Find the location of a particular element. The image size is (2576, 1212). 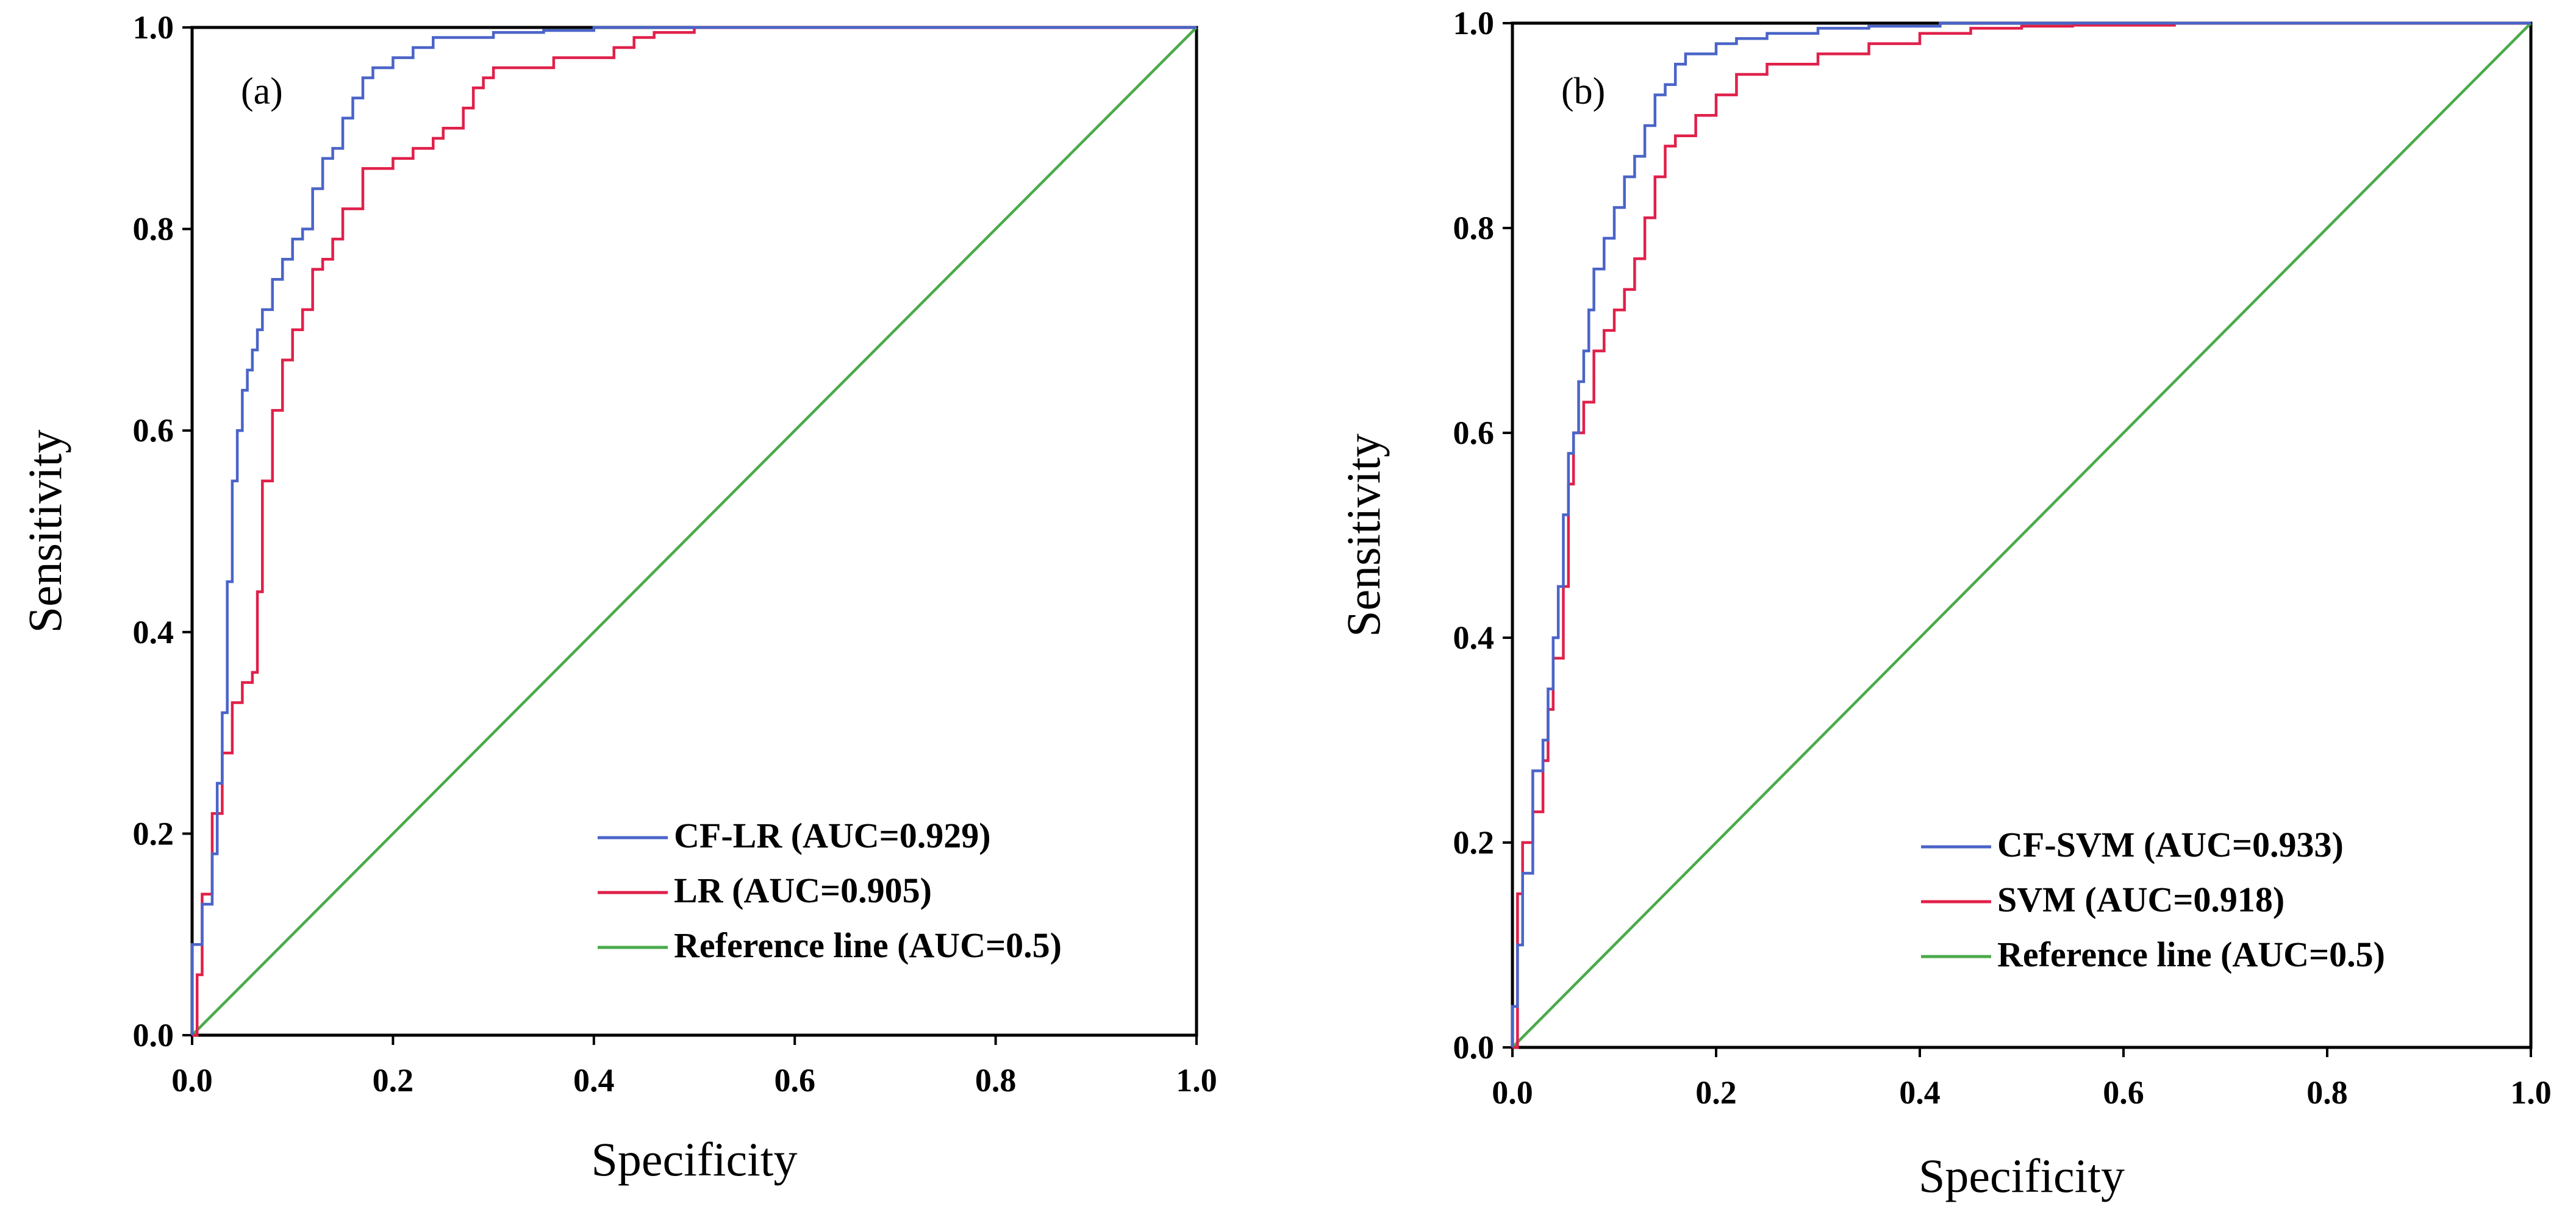

panel-label-b: (b) is located at coordinates (1583, 91).